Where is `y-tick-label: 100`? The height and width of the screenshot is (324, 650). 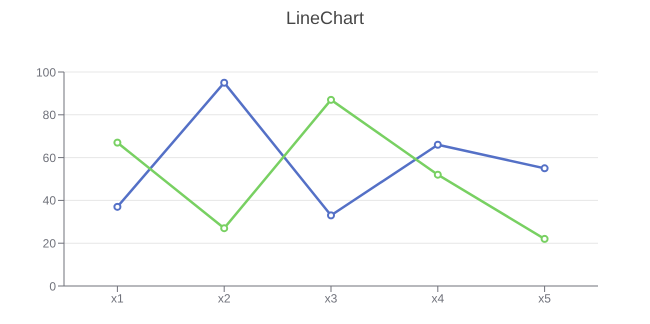
y-tick-label: 100 is located at coordinates (46, 72).